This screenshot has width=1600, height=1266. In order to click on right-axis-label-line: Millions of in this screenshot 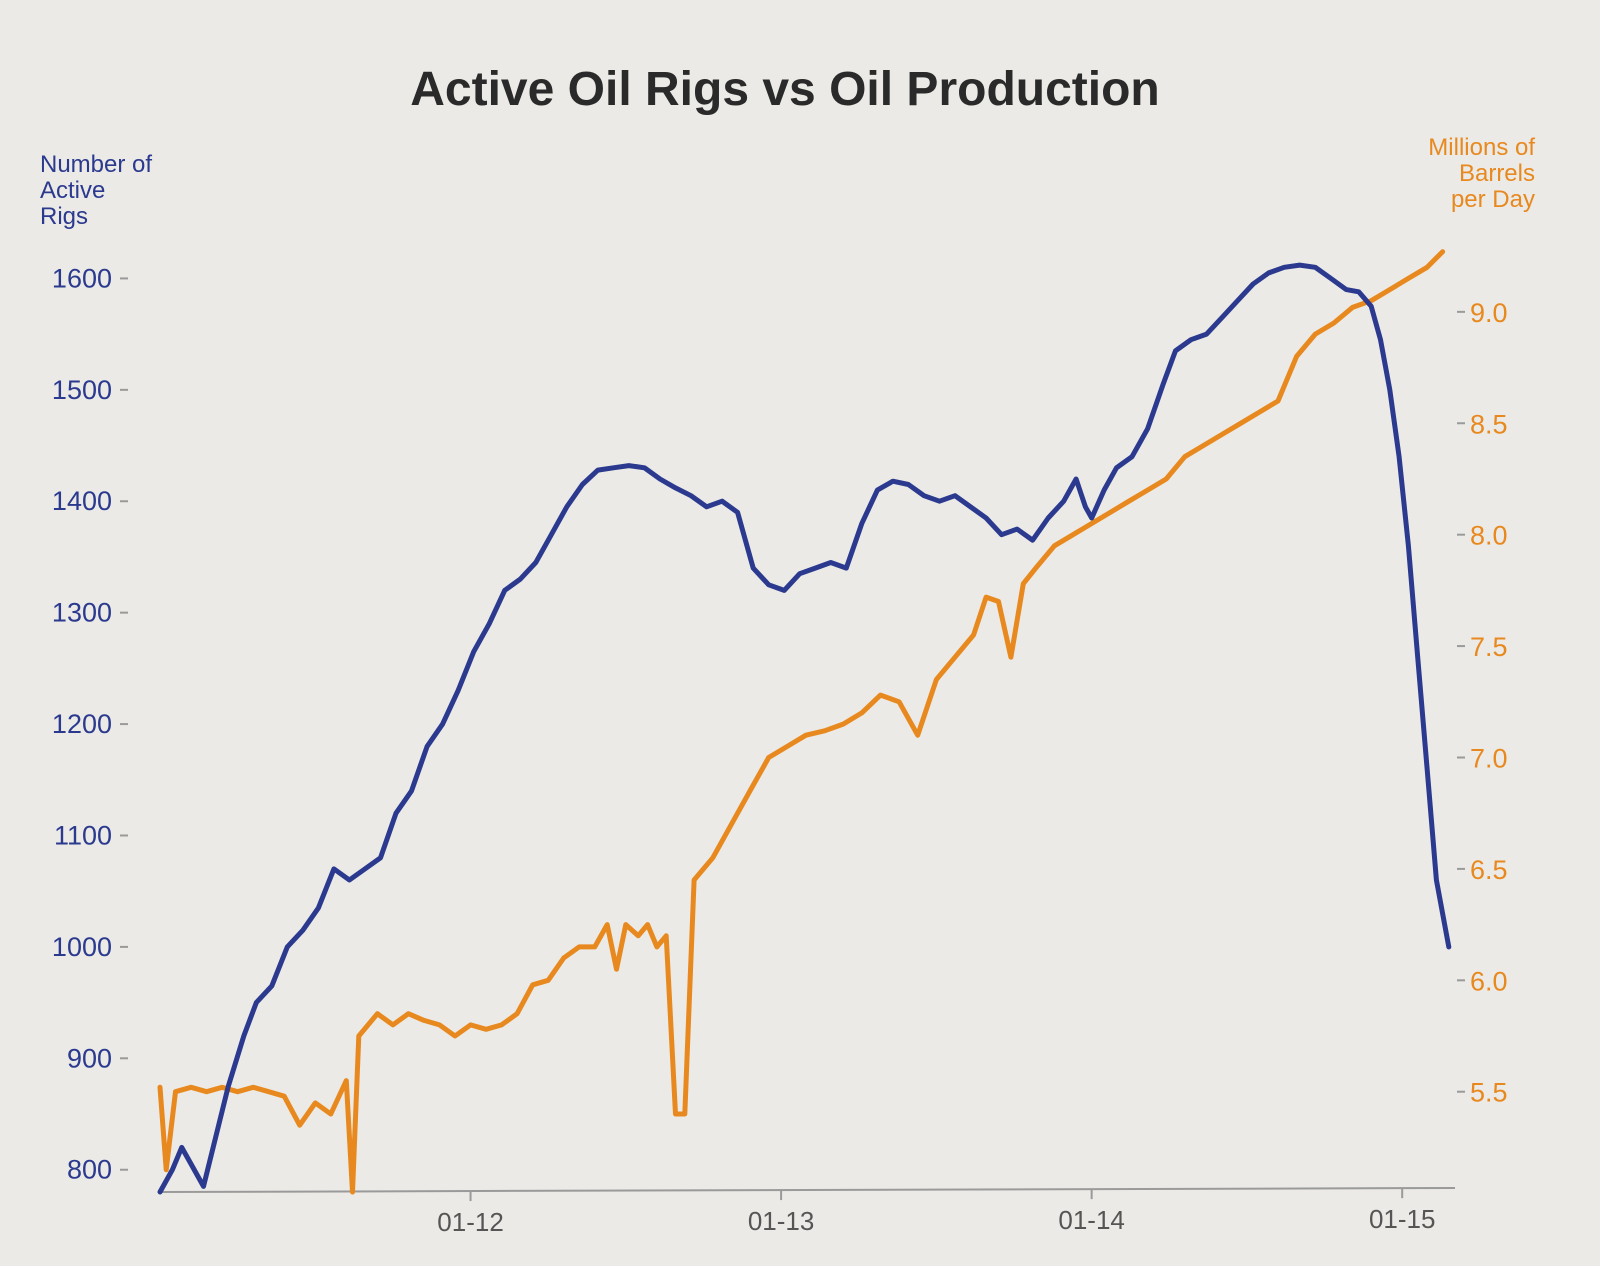, I will do `click(1481, 147)`.